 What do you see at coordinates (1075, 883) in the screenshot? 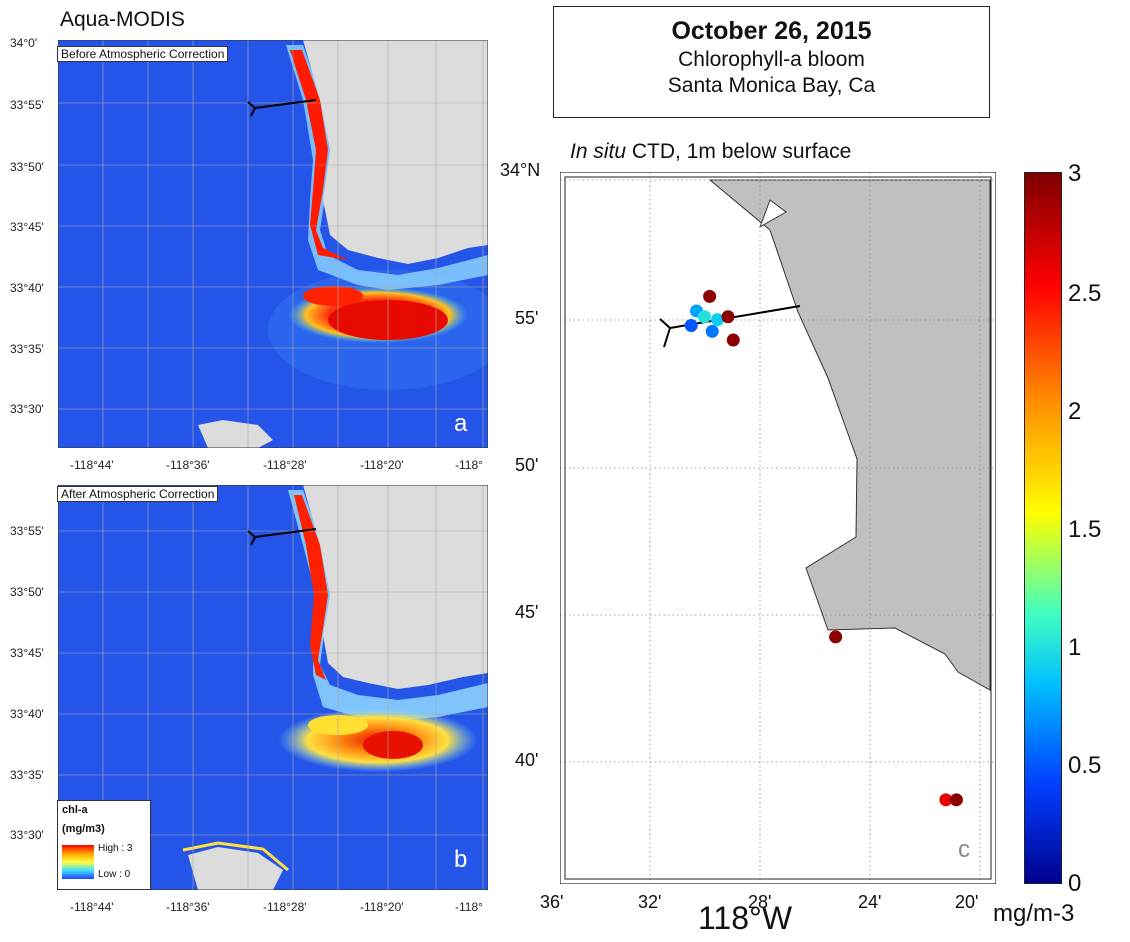
I see `colorbar-tick: 0` at bounding box center [1075, 883].